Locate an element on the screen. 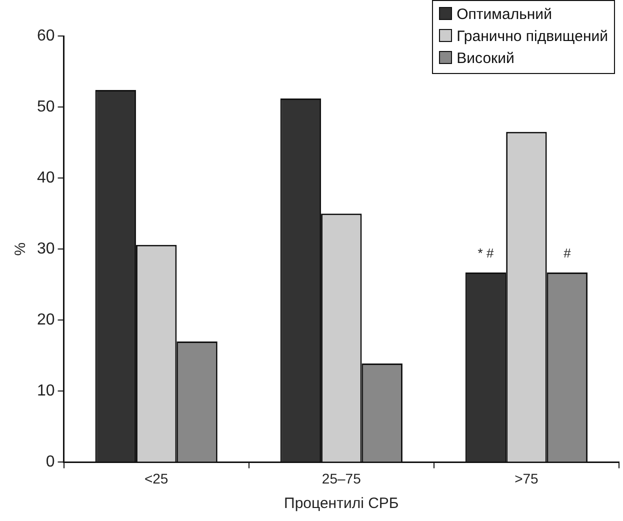  y-tick-label: 60 is located at coordinates (46, 35).